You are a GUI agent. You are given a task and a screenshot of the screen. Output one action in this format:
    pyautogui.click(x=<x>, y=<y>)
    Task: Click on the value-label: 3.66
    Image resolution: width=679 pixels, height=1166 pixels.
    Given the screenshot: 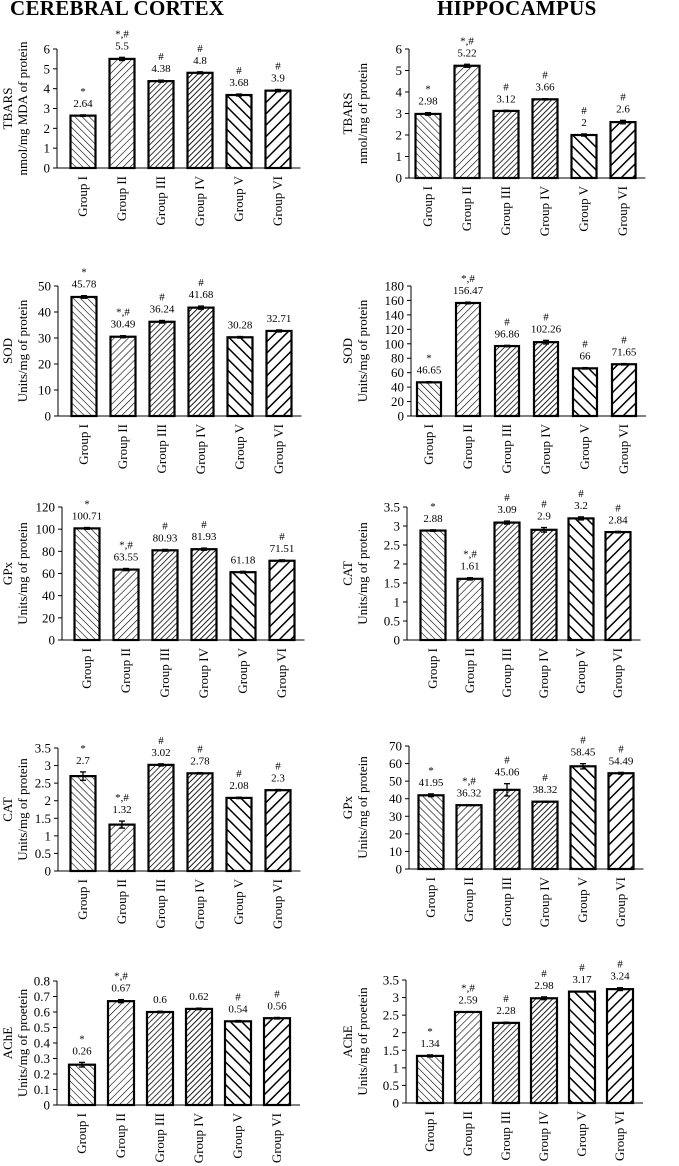 What is the action you would take?
    pyautogui.click(x=545, y=88)
    